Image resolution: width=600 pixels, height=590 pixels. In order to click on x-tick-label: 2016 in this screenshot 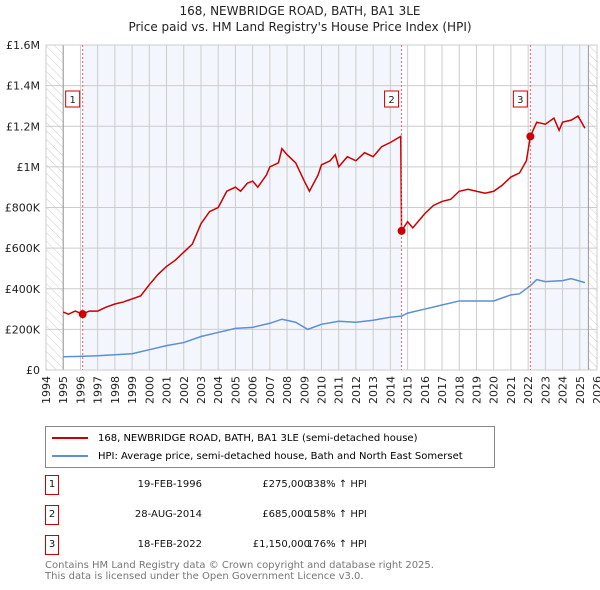, I will do `click(425, 390)`.